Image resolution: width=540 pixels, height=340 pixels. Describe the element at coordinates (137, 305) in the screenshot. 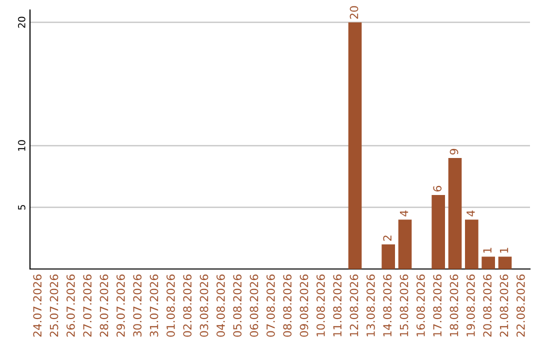

I see `x-tick-label: 30.07.2026` at that location.